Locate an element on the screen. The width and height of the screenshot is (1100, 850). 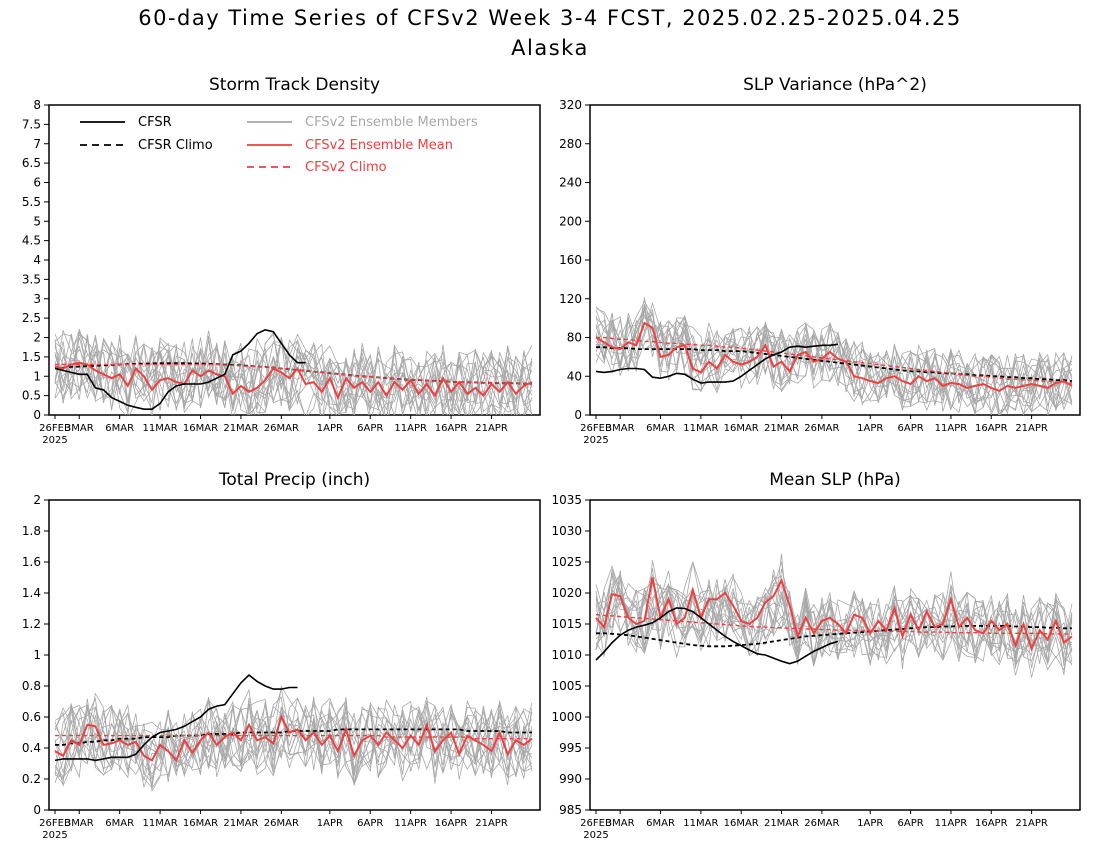
legend-label: CFSR is located at coordinates (155, 122).